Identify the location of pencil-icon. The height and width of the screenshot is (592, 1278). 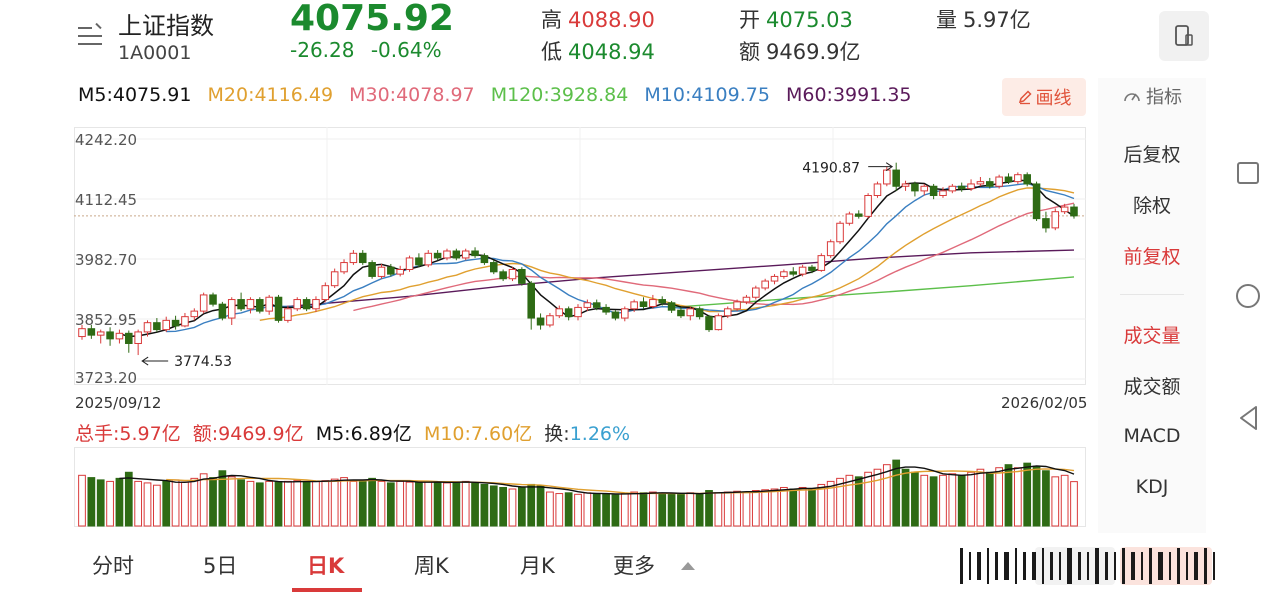
(1025, 97).